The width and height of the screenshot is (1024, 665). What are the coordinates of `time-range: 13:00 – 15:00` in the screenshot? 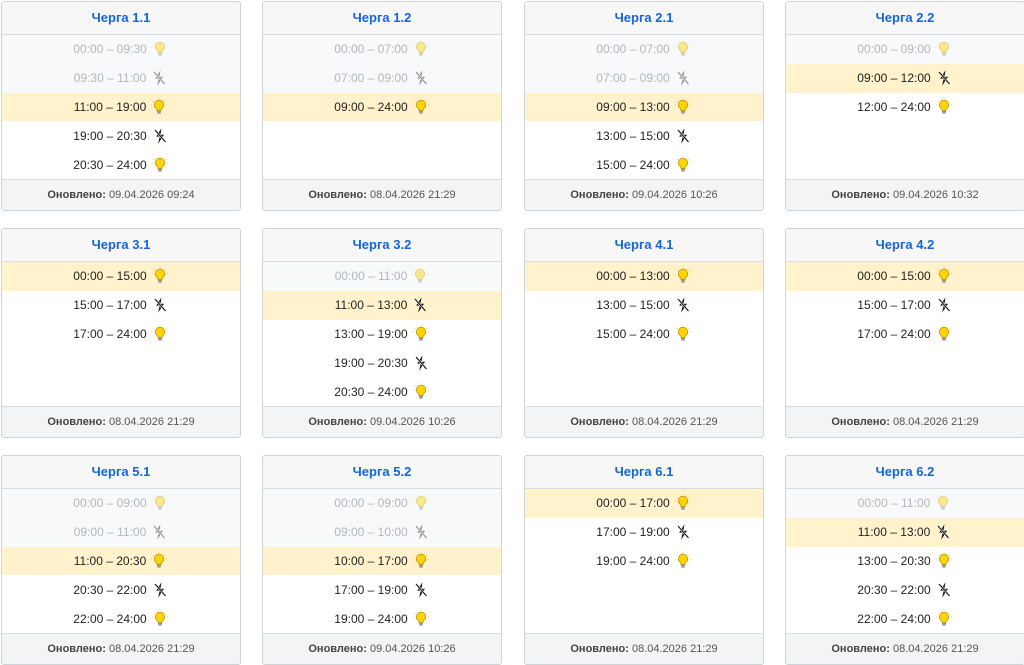 It's located at (633, 135).